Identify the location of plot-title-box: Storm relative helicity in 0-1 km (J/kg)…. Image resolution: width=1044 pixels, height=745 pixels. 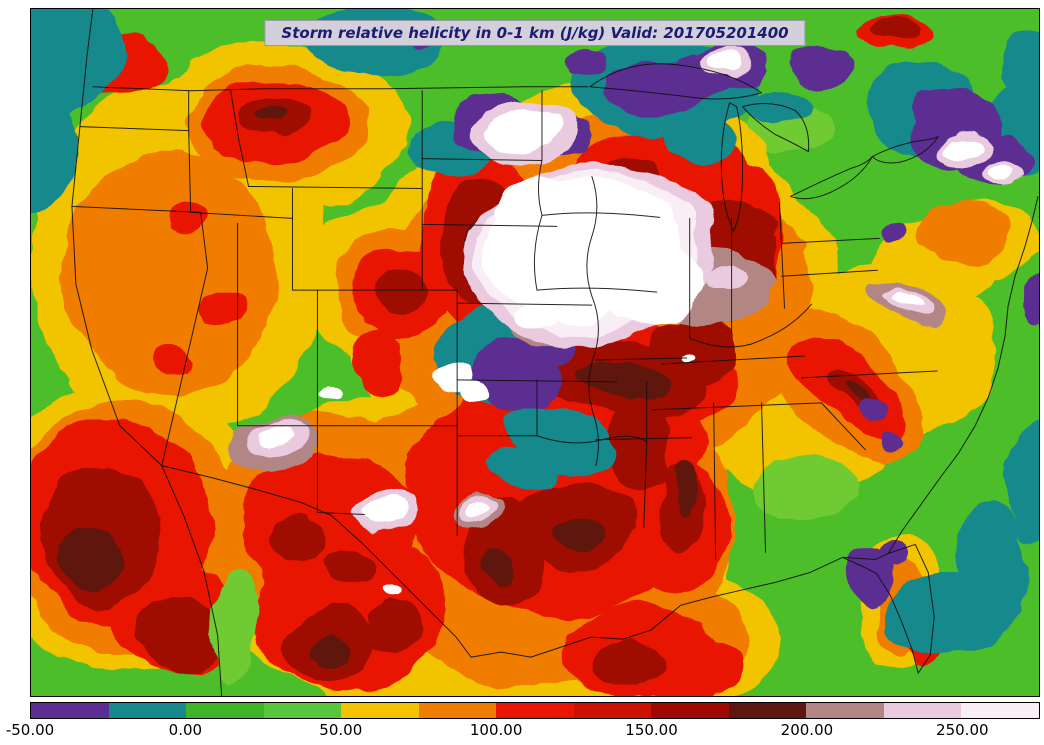
(535, 33).